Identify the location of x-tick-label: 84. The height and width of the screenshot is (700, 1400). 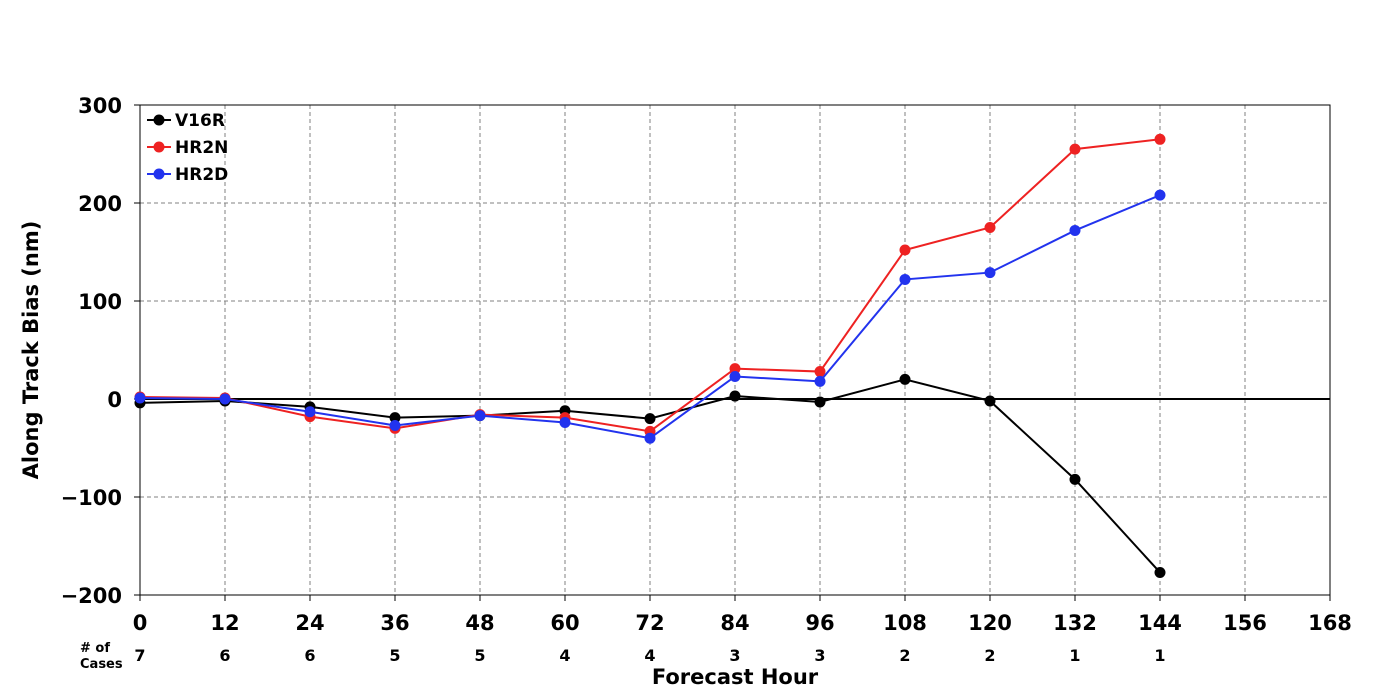
(734, 623).